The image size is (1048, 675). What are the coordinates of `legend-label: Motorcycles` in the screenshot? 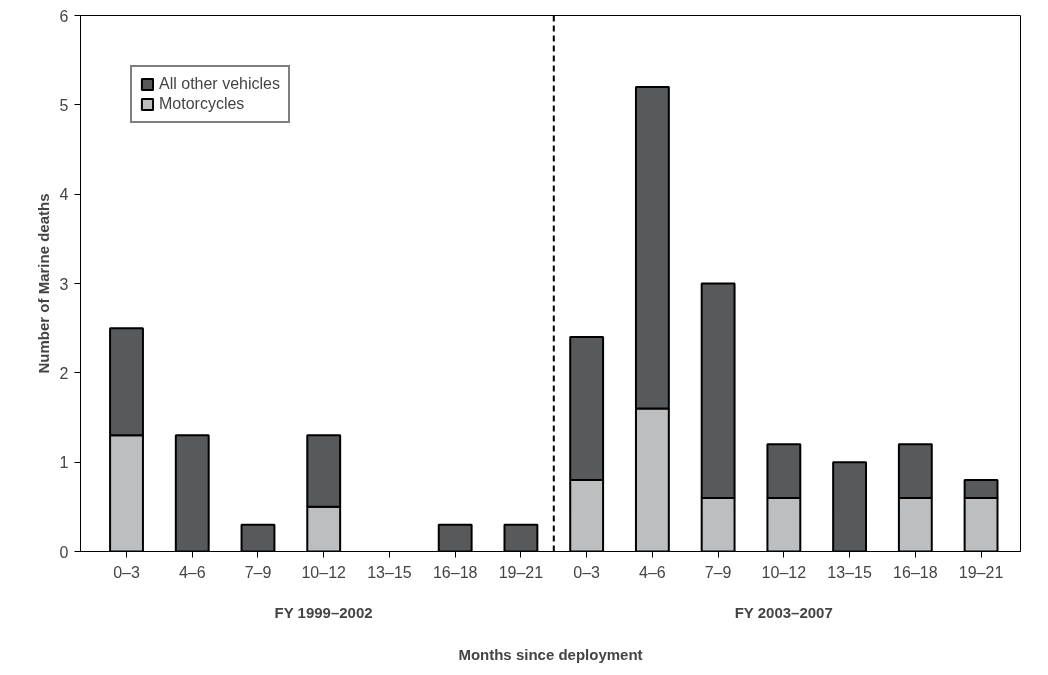 It's located at (202, 104).